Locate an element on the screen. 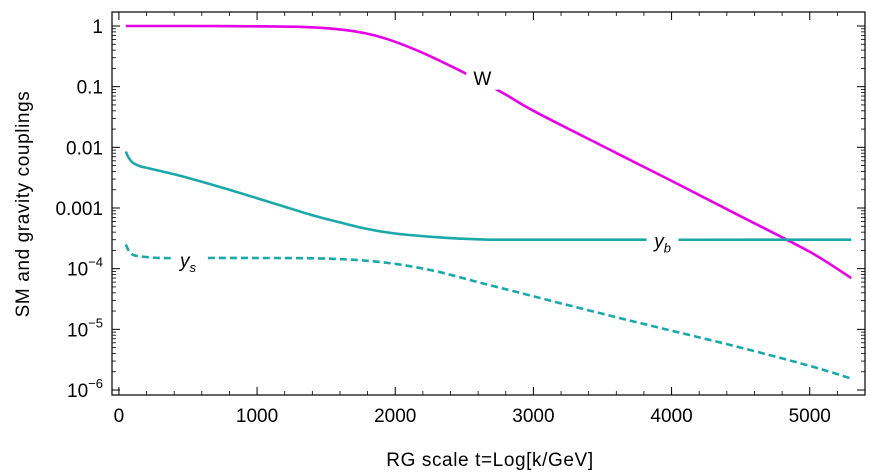 This screenshot has width=870, height=475. y-tick-label: 10⁻⁶ is located at coordinates (85, 389).